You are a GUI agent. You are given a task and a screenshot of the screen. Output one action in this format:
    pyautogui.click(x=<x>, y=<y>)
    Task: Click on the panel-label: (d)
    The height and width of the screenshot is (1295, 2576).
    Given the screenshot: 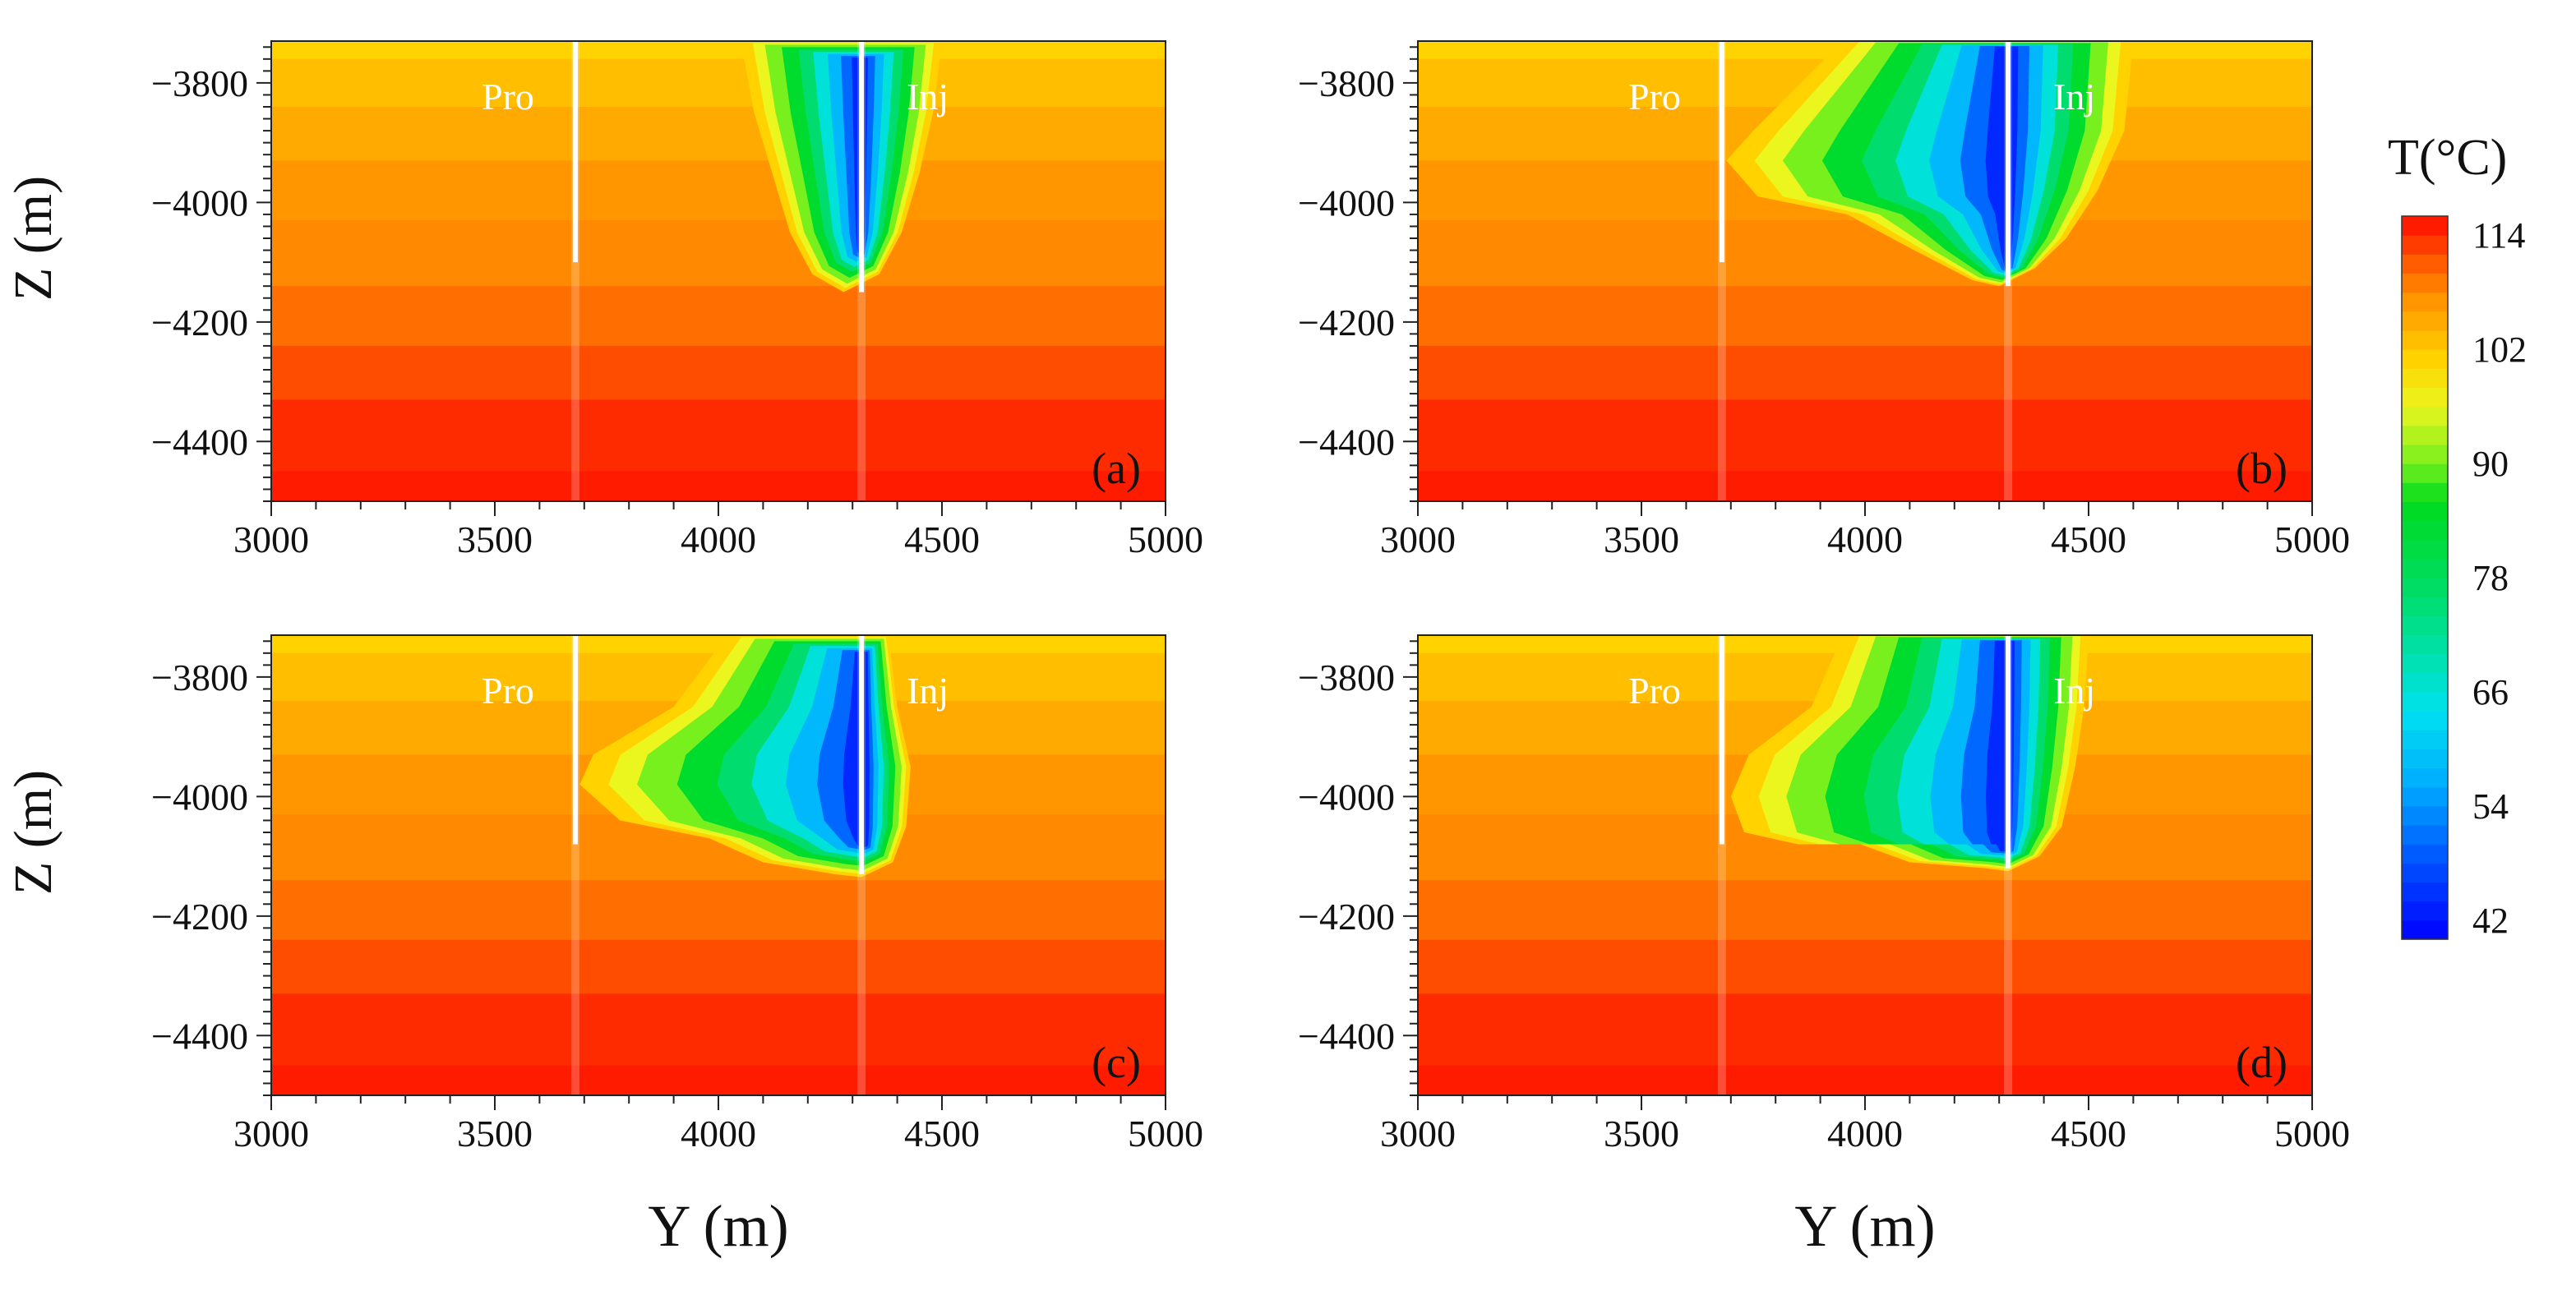 What is the action you would take?
    pyautogui.click(x=2261, y=1063)
    